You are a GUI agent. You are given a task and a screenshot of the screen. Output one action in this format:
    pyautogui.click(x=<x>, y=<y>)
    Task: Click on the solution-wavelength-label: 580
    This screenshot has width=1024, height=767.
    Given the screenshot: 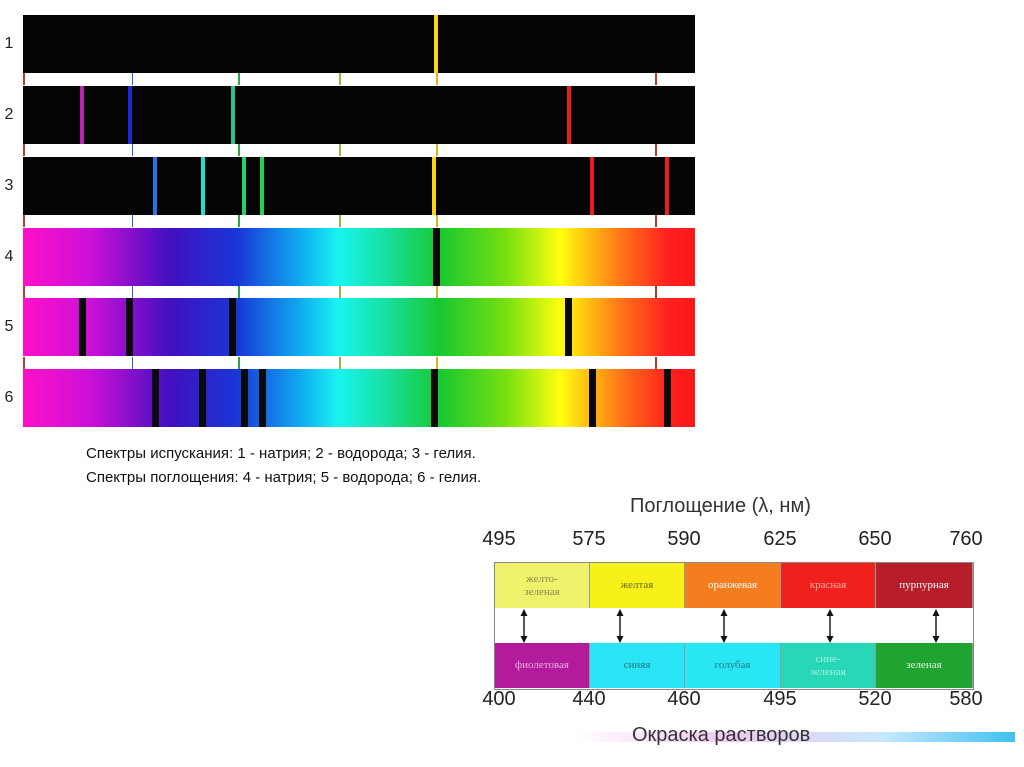 What is the action you would take?
    pyautogui.click(x=966, y=699)
    